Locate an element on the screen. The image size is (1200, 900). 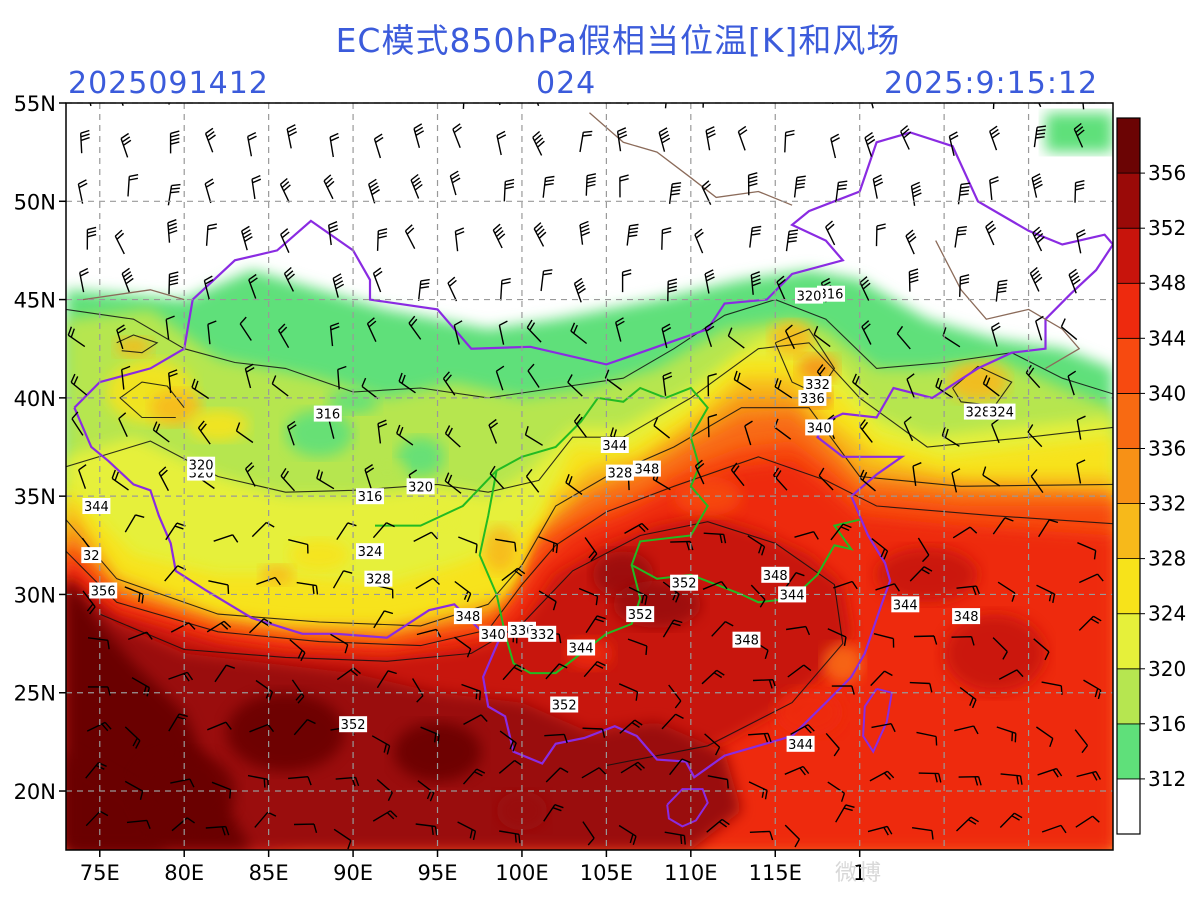
contour-label-text: 320 is located at coordinates (201, 466).